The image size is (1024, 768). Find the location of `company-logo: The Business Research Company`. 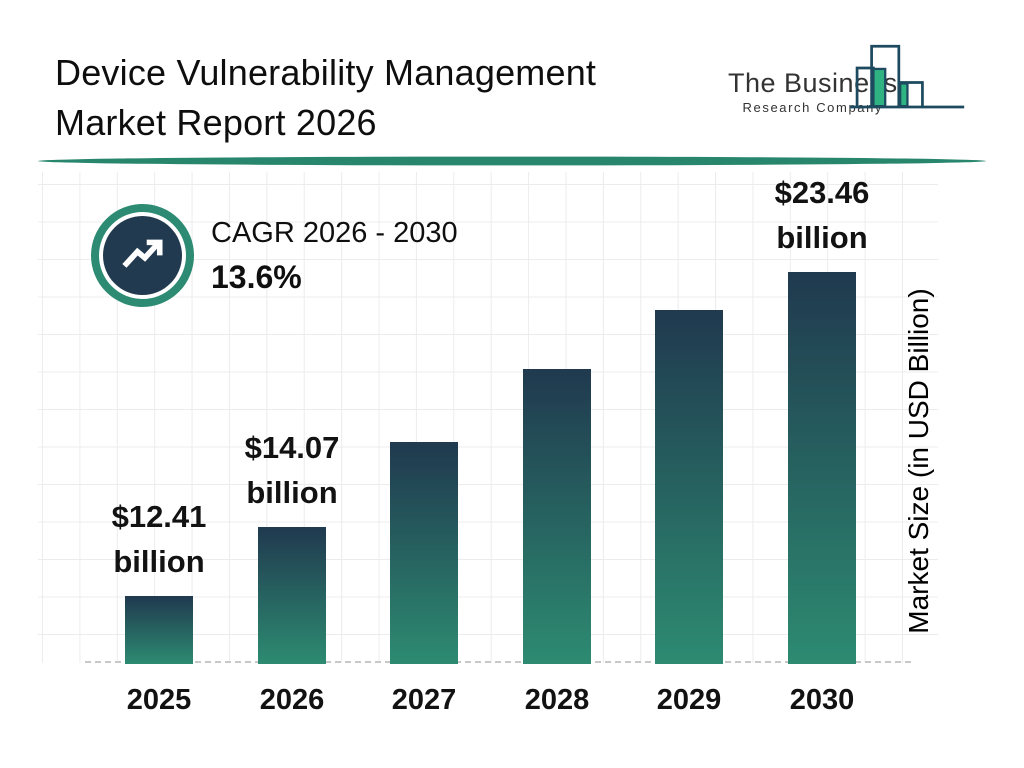

company-logo: The Business Research Company is located at coordinates (850, 83).